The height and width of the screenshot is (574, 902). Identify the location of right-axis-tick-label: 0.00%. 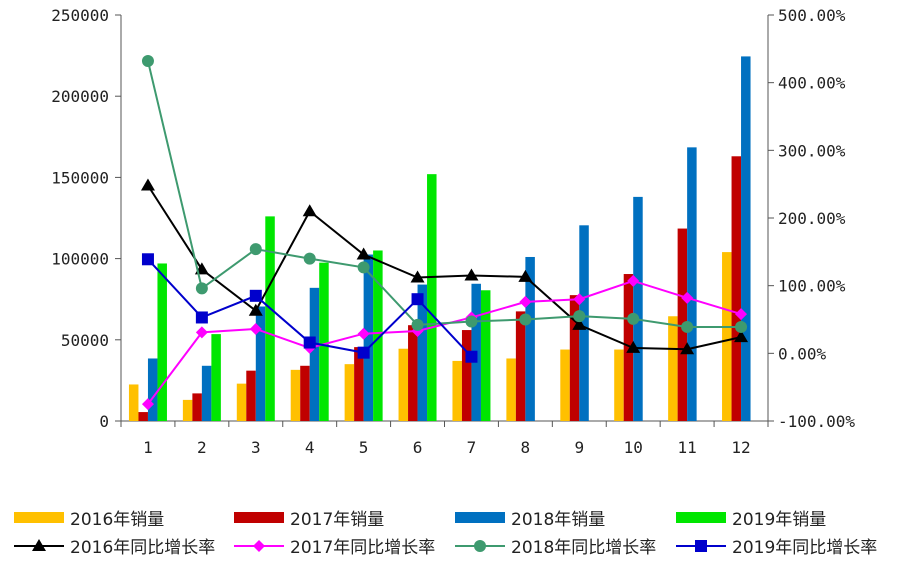
(802, 353).